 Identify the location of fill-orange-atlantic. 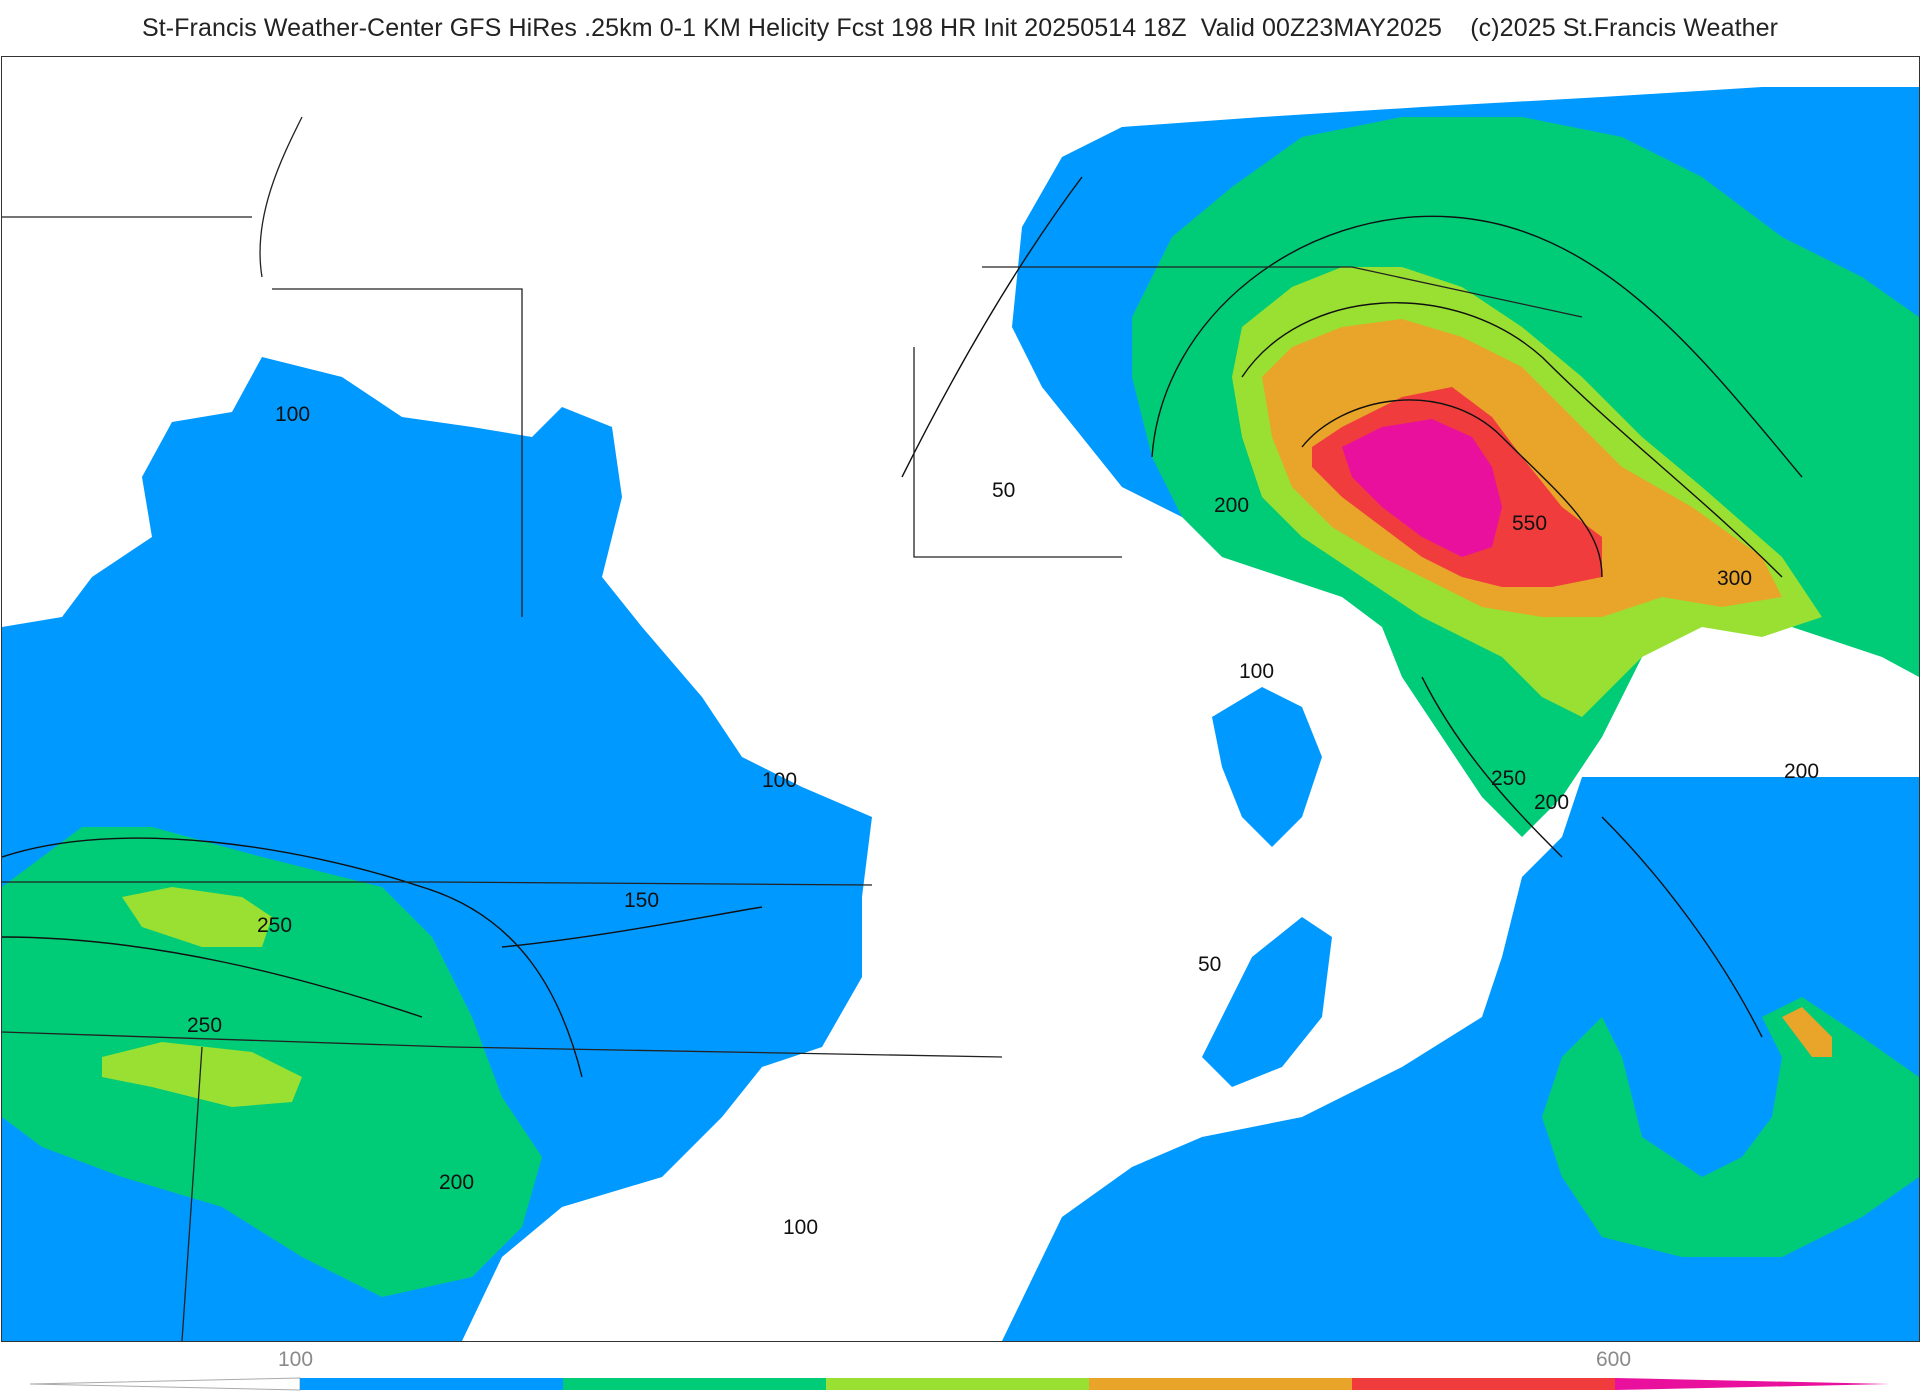
(1807, 1032).